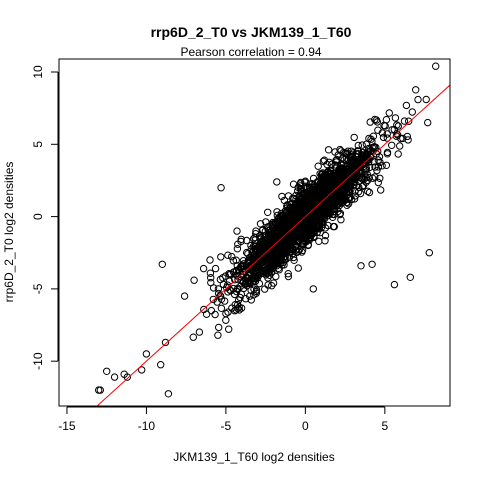  I want to click on chart-title: rrp6D_2_T0 vs JKM139_1_T60, so click(251, 32).